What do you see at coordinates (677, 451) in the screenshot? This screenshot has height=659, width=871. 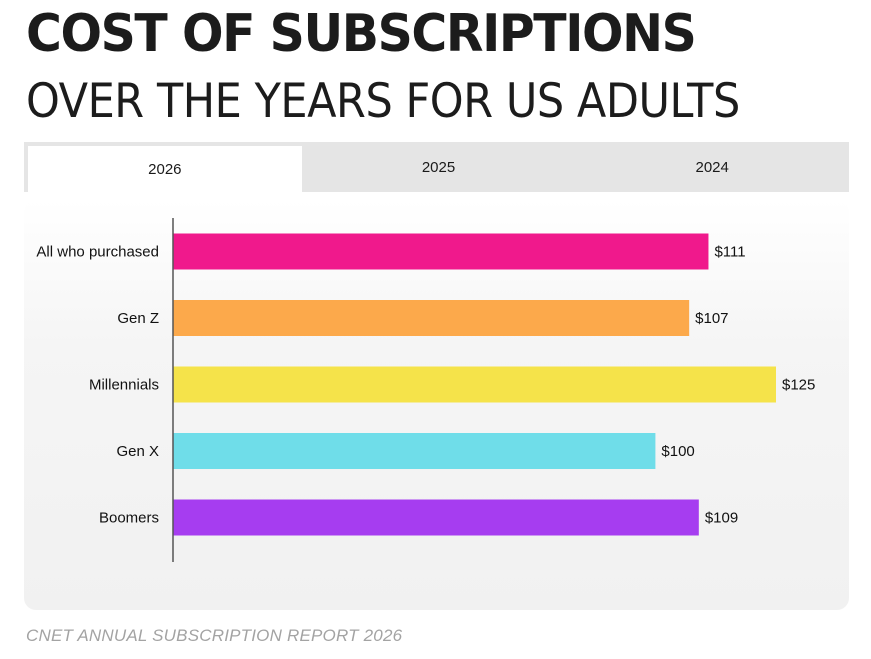 I see `value-label-gen-x: $100` at bounding box center [677, 451].